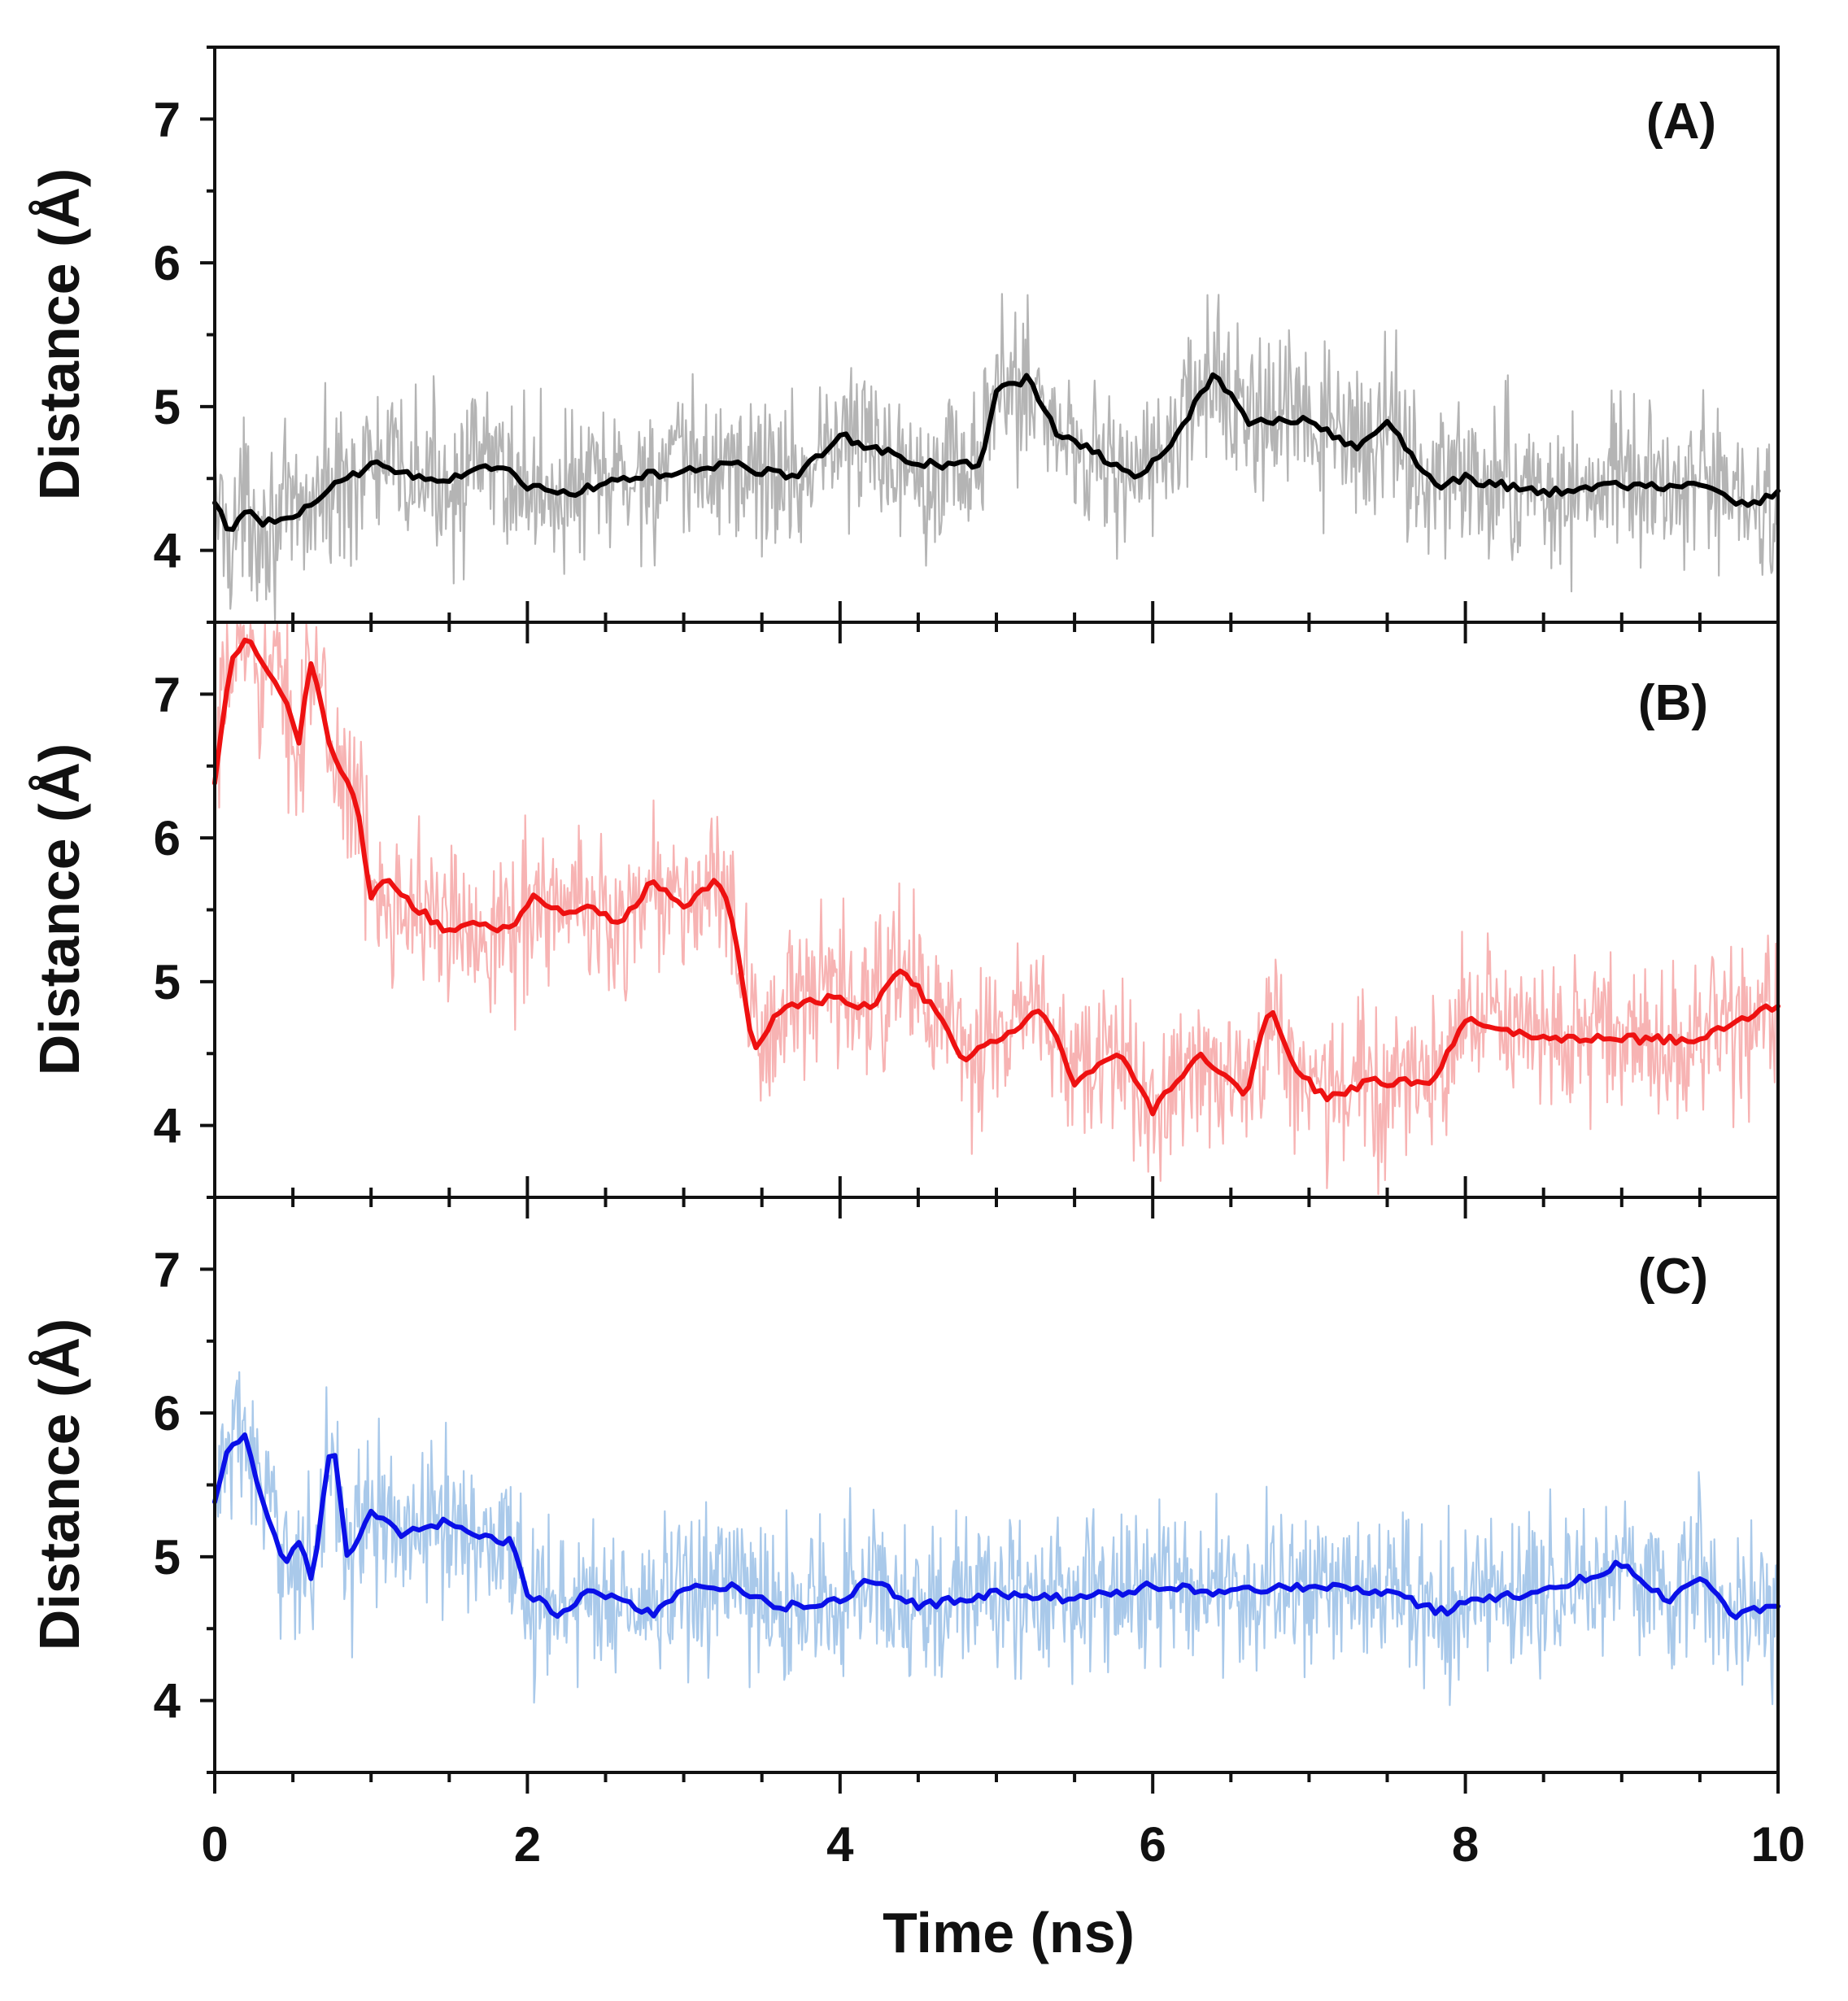  Describe the element at coordinates (996, 1783) in the screenshot. I see `panel-c-x-ticks` at that location.